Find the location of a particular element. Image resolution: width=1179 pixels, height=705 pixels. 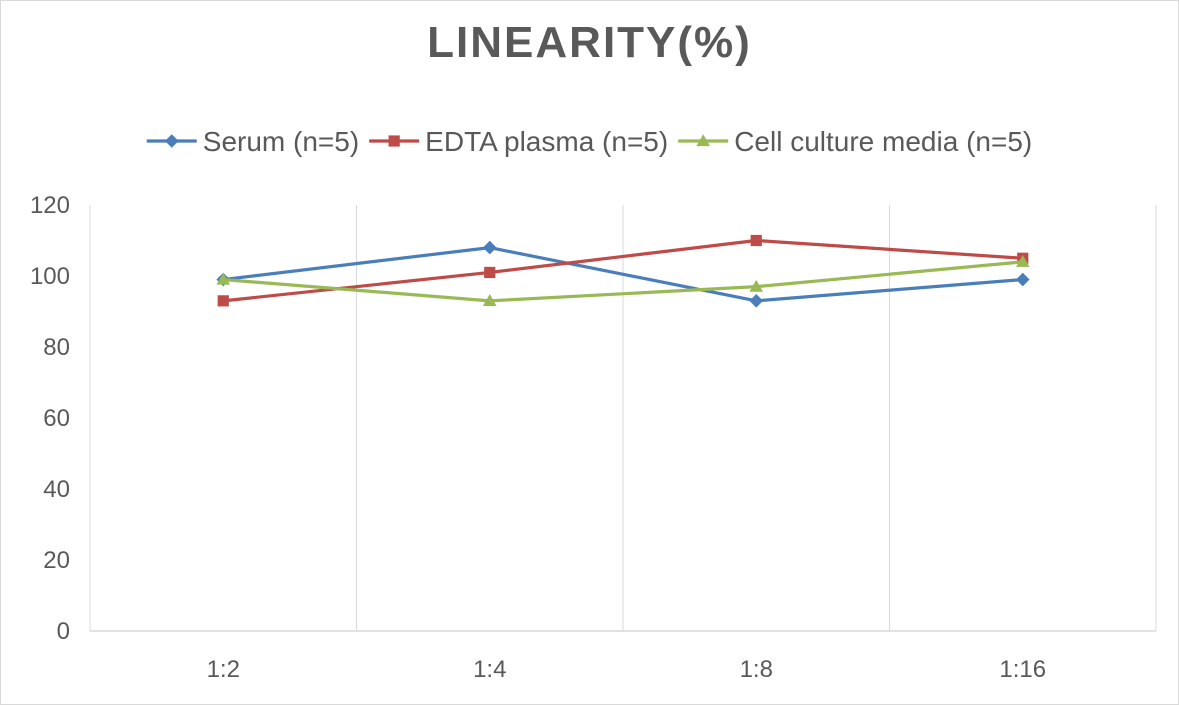

x-tick-label: 1:8 is located at coordinates (756, 669).